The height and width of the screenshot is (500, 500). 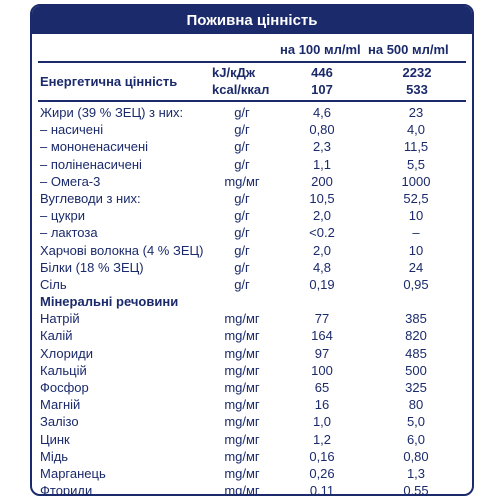 What do you see at coordinates (322, 370) in the screenshot?
I see `nutrient-value-per100: 100` at bounding box center [322, 370].